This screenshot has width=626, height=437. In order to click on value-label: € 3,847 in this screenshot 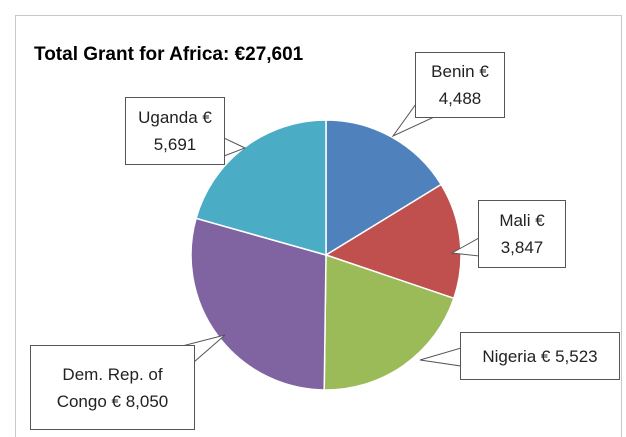, I will do `click(522, 234)`.